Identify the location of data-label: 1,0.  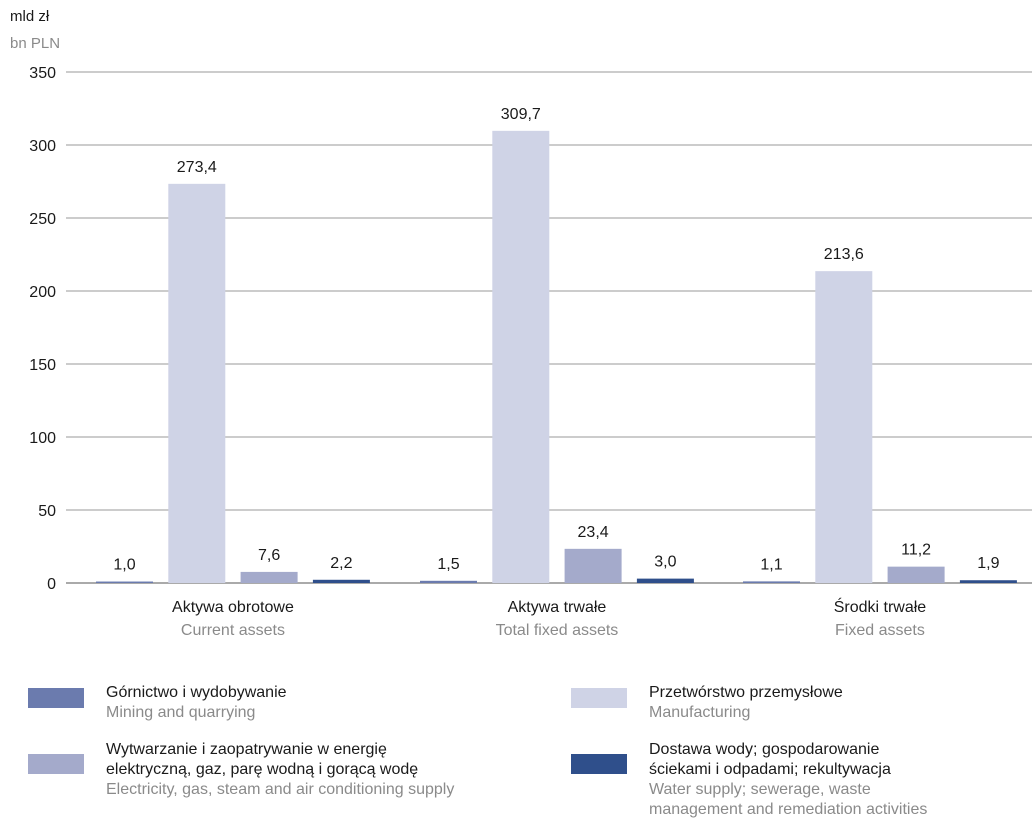
(124, 565).